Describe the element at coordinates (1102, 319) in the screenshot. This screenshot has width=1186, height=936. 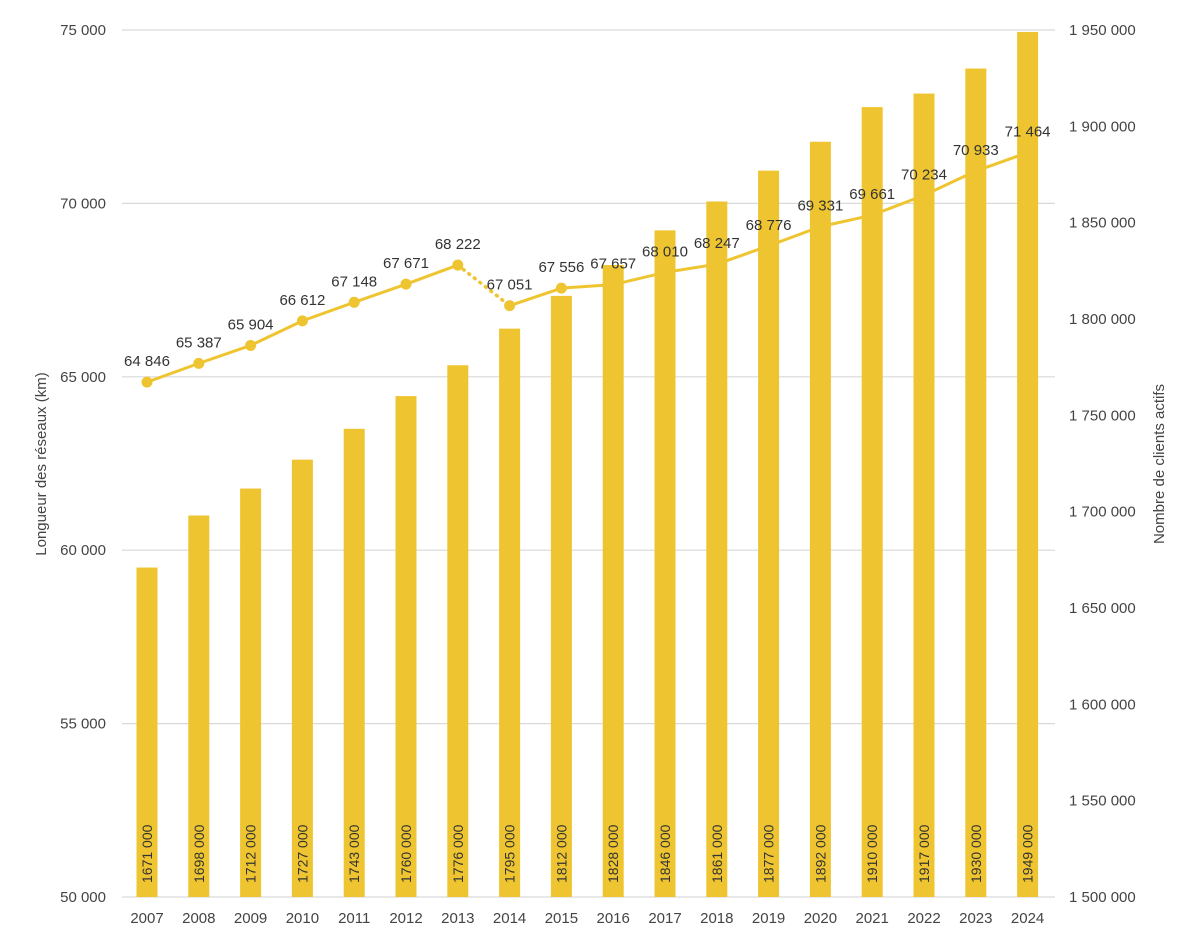
I see `y-right-tick-label: 1 800 000` at that location.